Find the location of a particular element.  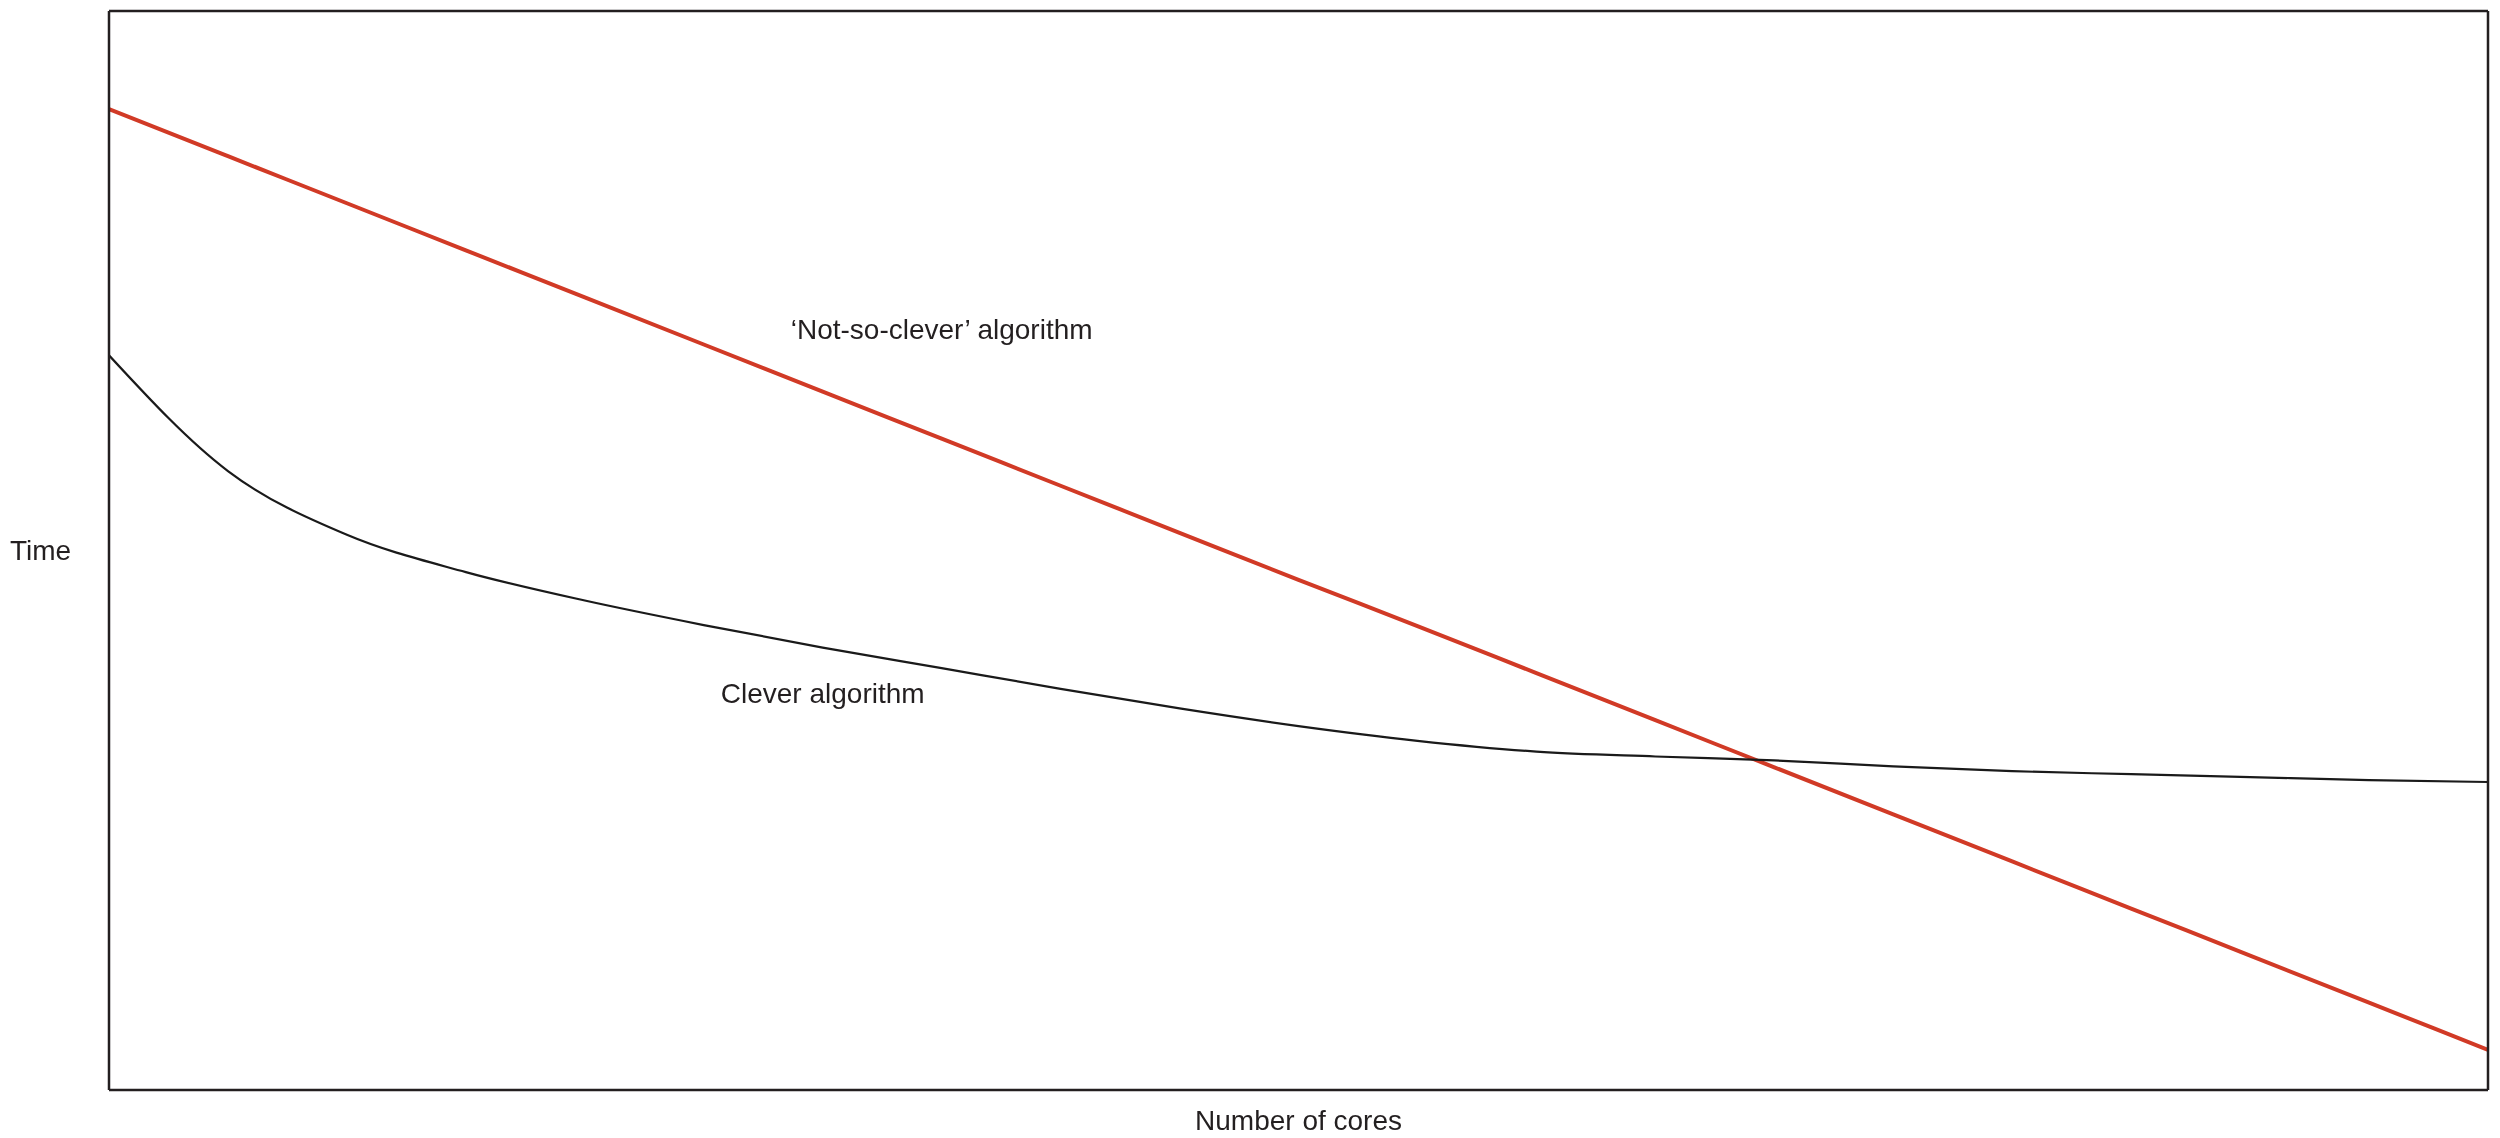

series-label: Clever algorithm is located at coordinates (822, 693).